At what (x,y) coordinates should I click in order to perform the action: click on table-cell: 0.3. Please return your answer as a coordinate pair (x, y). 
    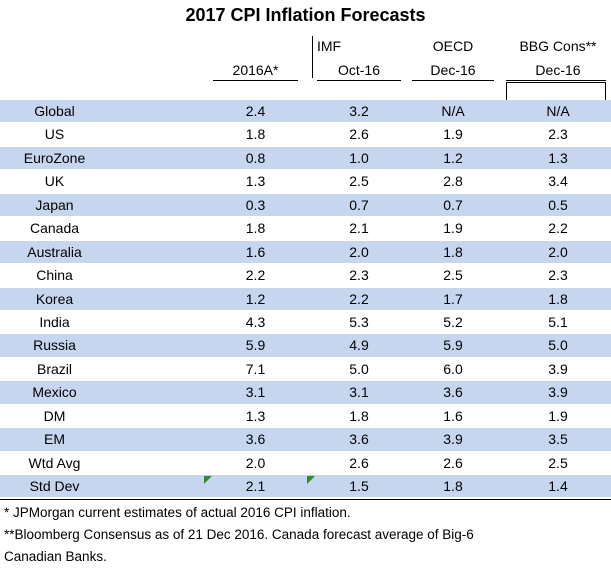
    Looking at the image, I should click on (255, 204).